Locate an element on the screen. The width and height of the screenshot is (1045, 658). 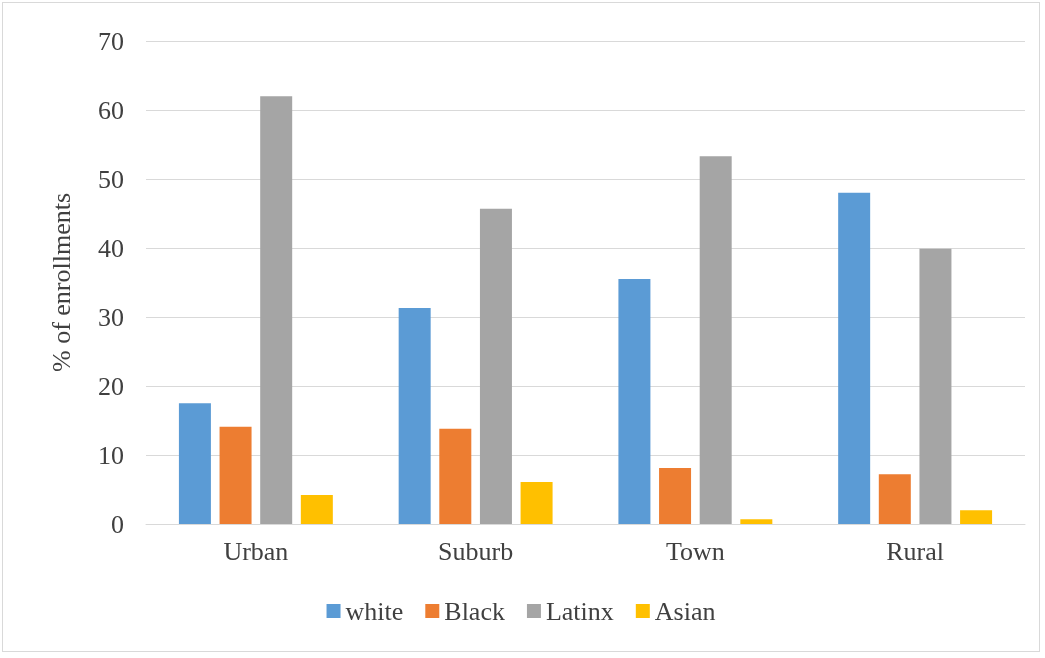
y-tick-label: 60 is located at coordinates (111, 110).